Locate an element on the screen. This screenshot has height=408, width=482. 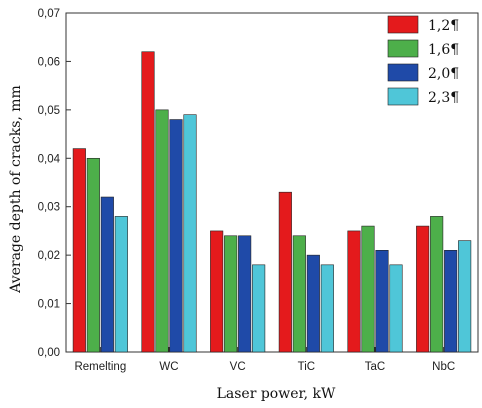
y-tick-label: 0,03 is located at coordinates (49, 208).